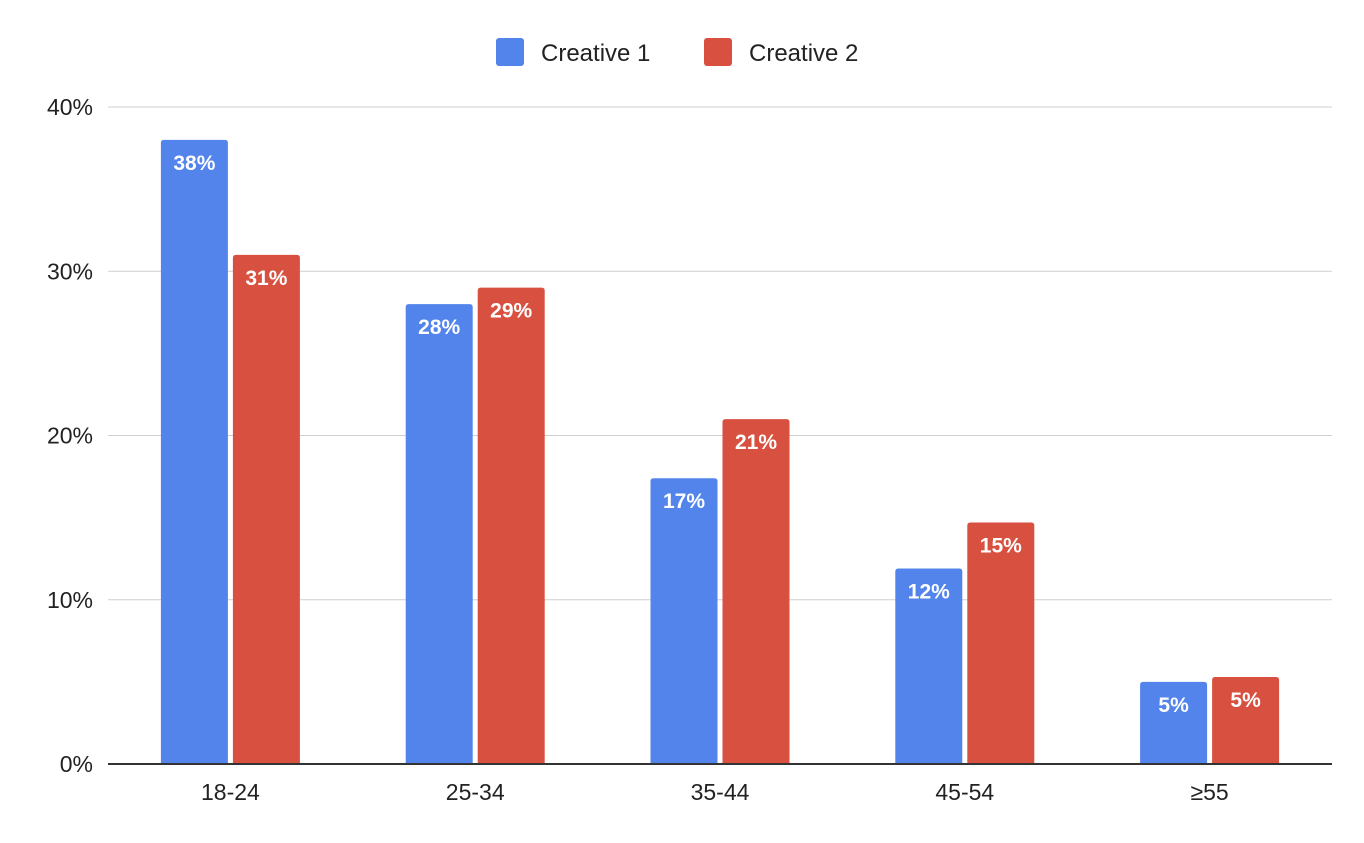 The height and width of the screenshot is (843, 1364). What do you see at coordinates (439, 327) in the screenshot?
I see `data-label-creative-1-25-34: 28%` at bounding box center [439, 327].